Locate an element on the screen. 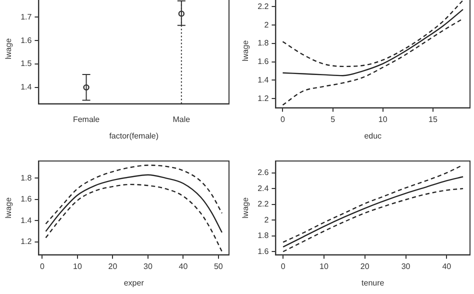  y-tick-label: 1.7 is located at coordinates (26, 17).